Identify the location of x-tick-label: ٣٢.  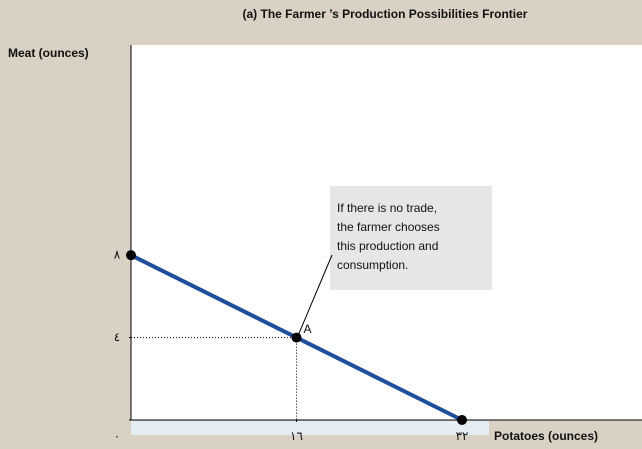
(462, 436).